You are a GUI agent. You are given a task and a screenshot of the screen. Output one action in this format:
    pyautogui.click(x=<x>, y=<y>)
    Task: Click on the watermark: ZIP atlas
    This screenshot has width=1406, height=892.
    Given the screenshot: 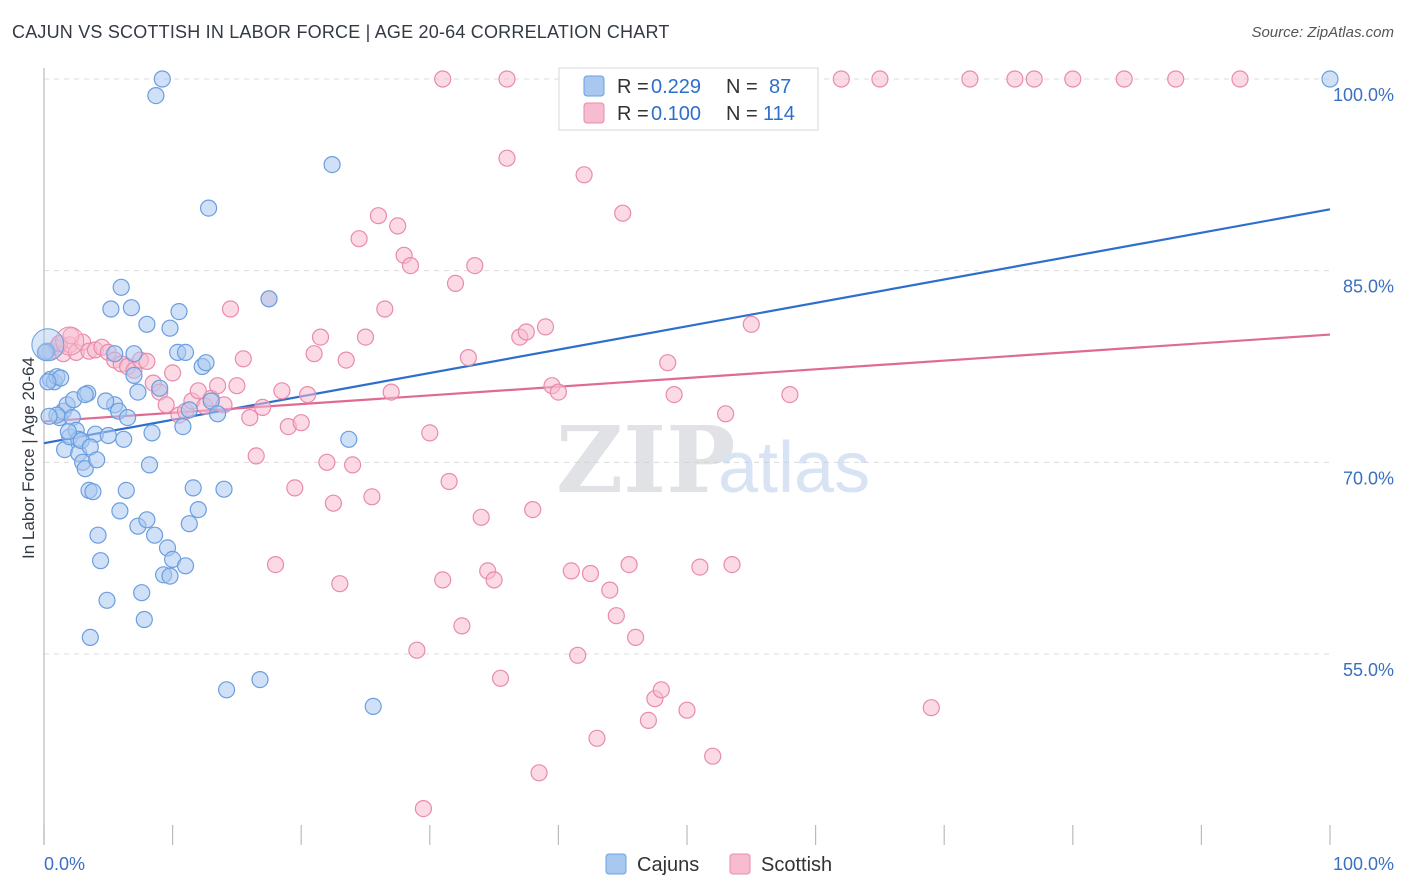 What is the action you would take?
    pyautogui.click(x=713, y=460)
    